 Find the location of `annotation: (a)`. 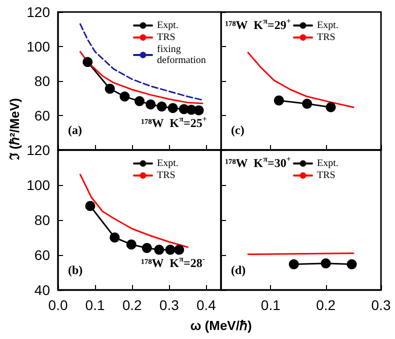

annotation: (a) is located at coordinates (75, 130).